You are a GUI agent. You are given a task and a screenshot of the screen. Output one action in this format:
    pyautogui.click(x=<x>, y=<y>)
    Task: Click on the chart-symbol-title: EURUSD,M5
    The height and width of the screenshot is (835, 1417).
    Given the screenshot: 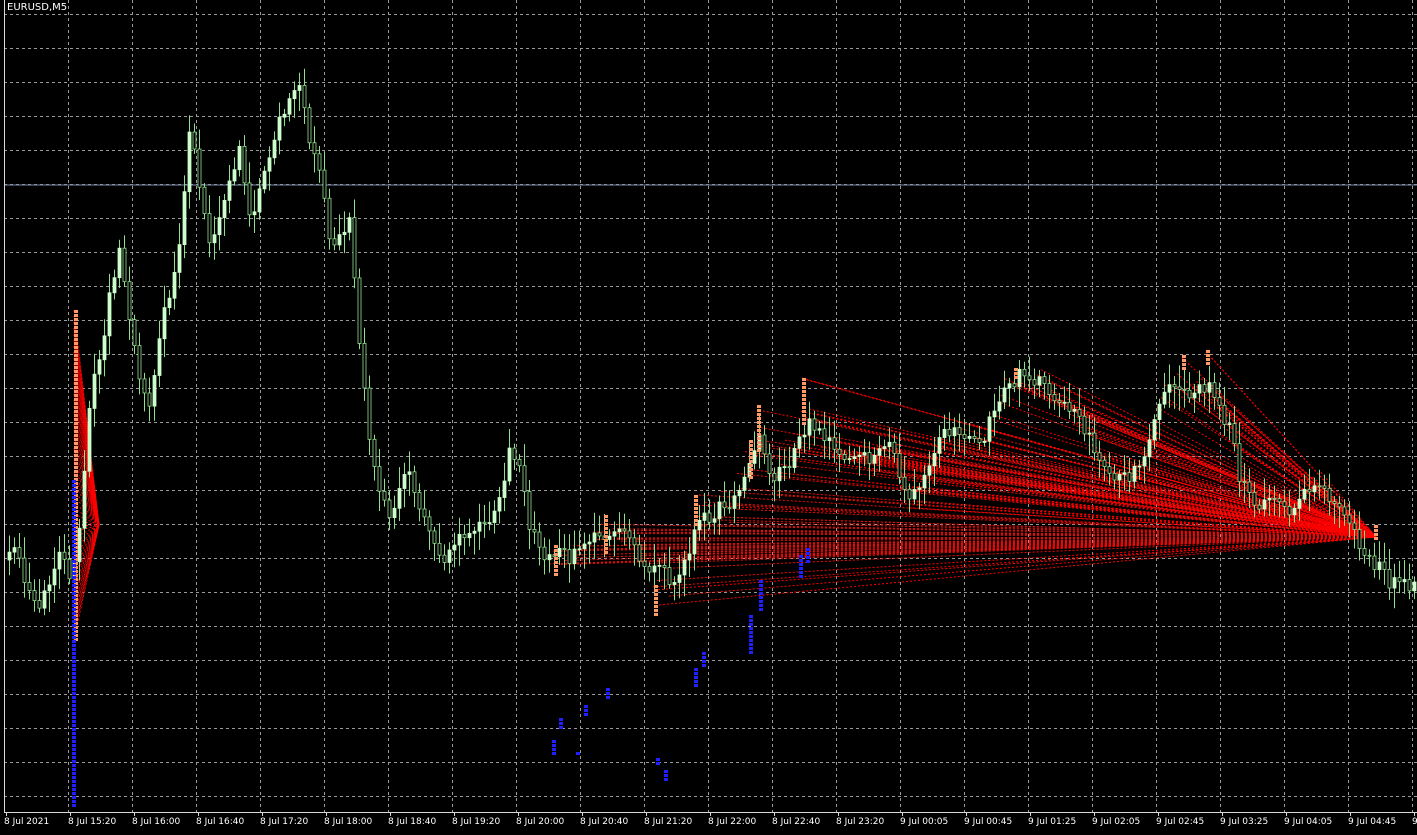 What is the action you would take?
    pyautogui.click(x=37, y=7)
    